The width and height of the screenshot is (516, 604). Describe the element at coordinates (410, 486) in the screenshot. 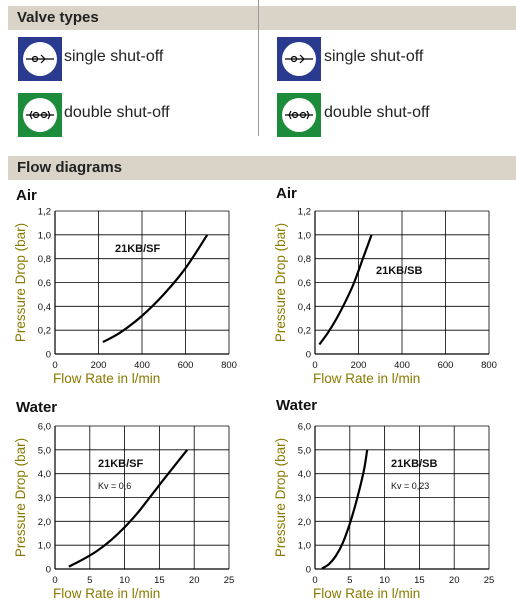

I see `kv-annotation: Kv = 0,23` at that location.